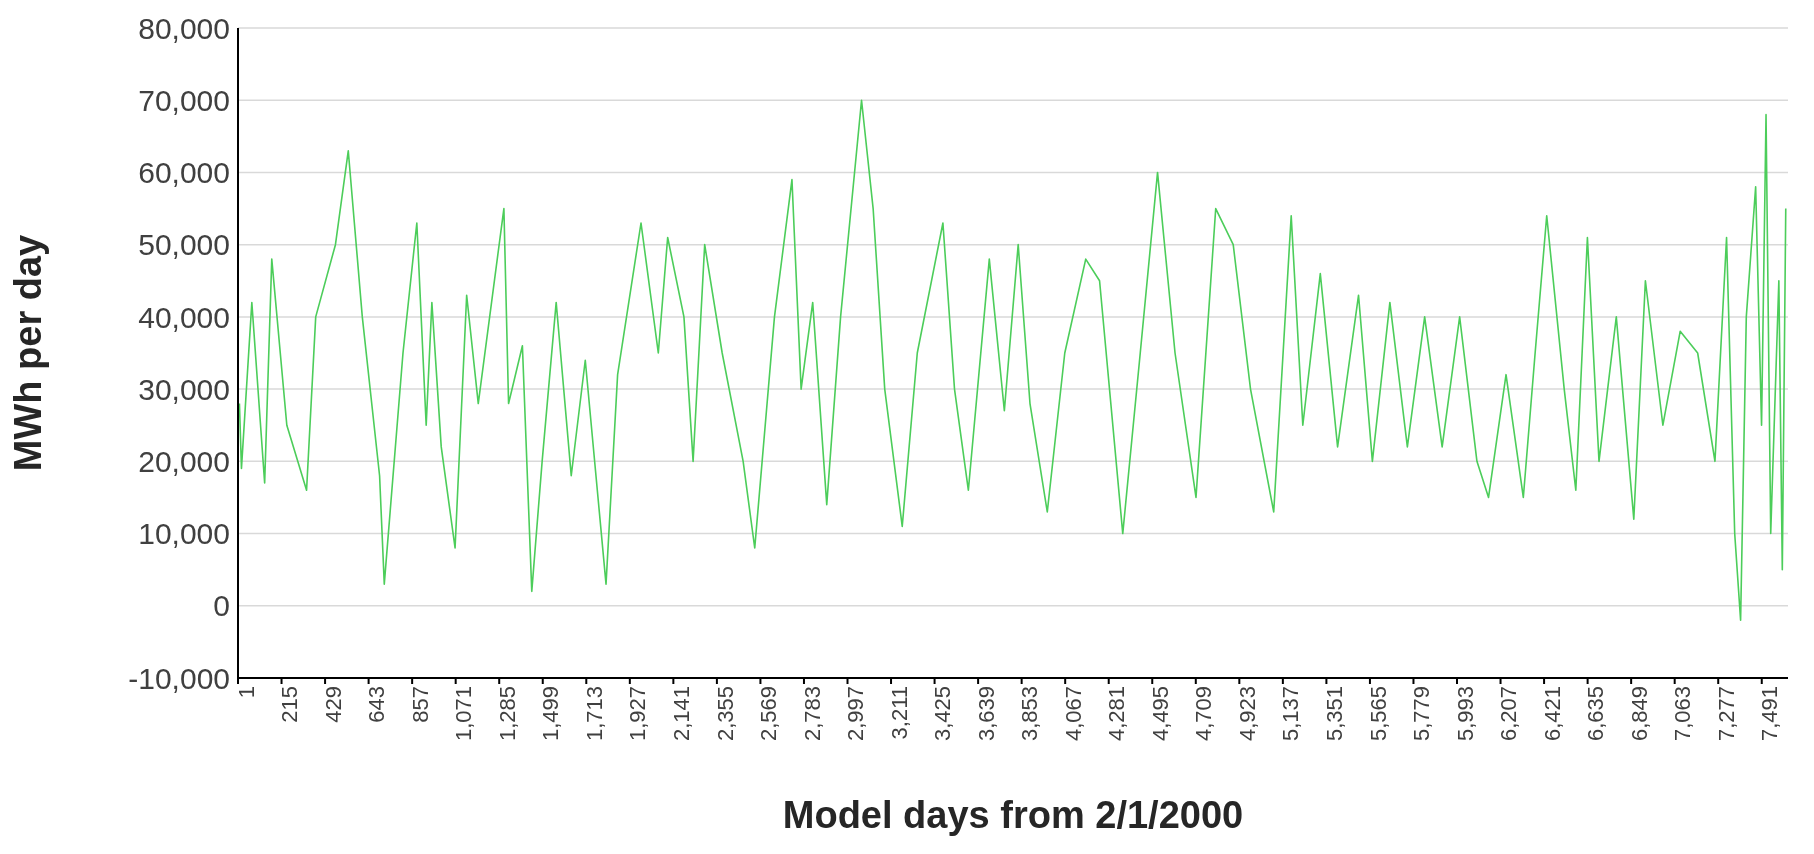  Describe the element at coordinates (1422, 714) in the screenshot. I see `x-tick-label: 5,779` at that location.